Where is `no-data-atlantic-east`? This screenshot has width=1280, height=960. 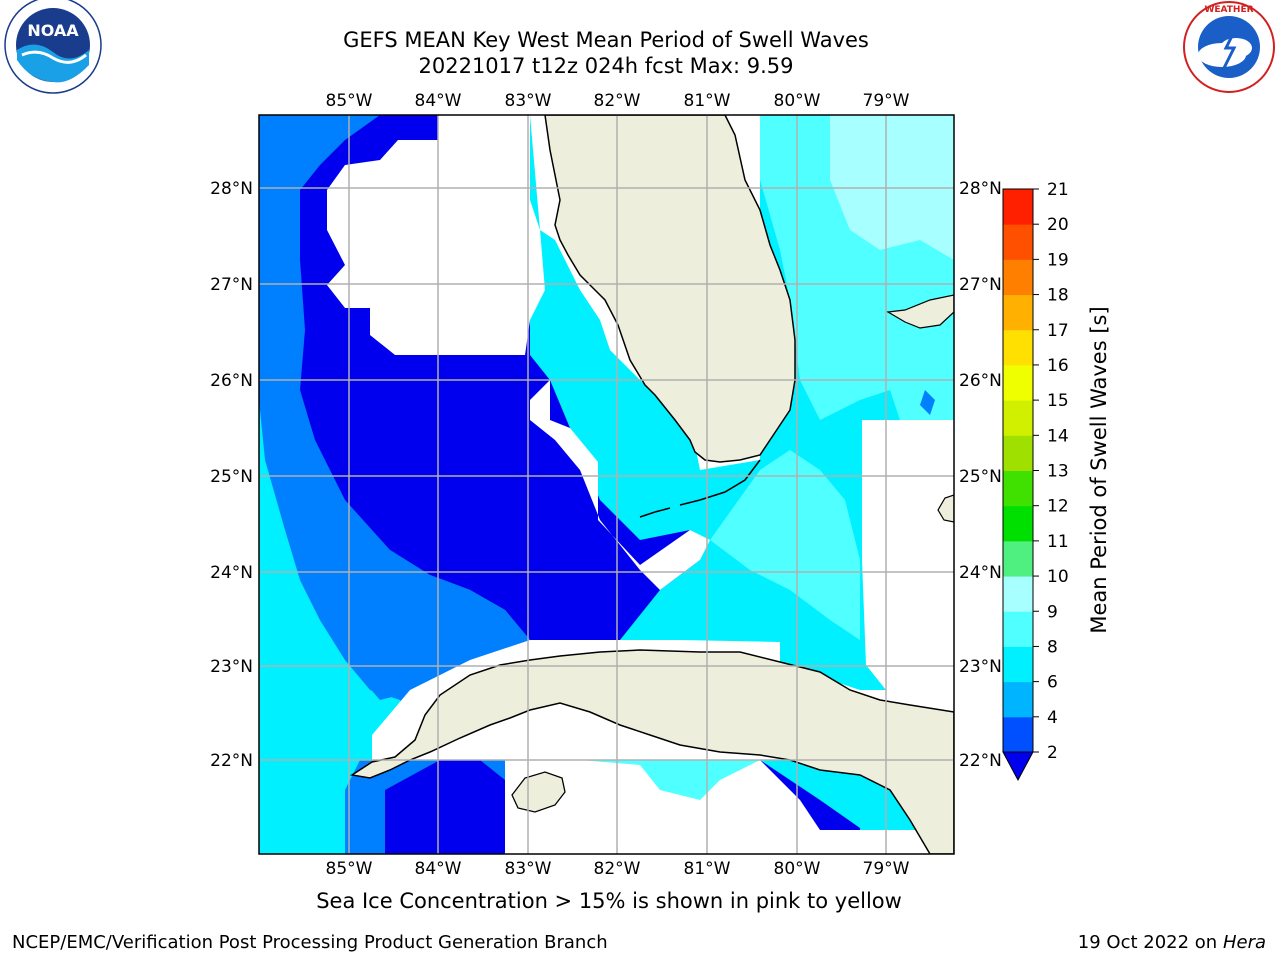 no-data-atlantic-east is located at coordinates (908, 555).